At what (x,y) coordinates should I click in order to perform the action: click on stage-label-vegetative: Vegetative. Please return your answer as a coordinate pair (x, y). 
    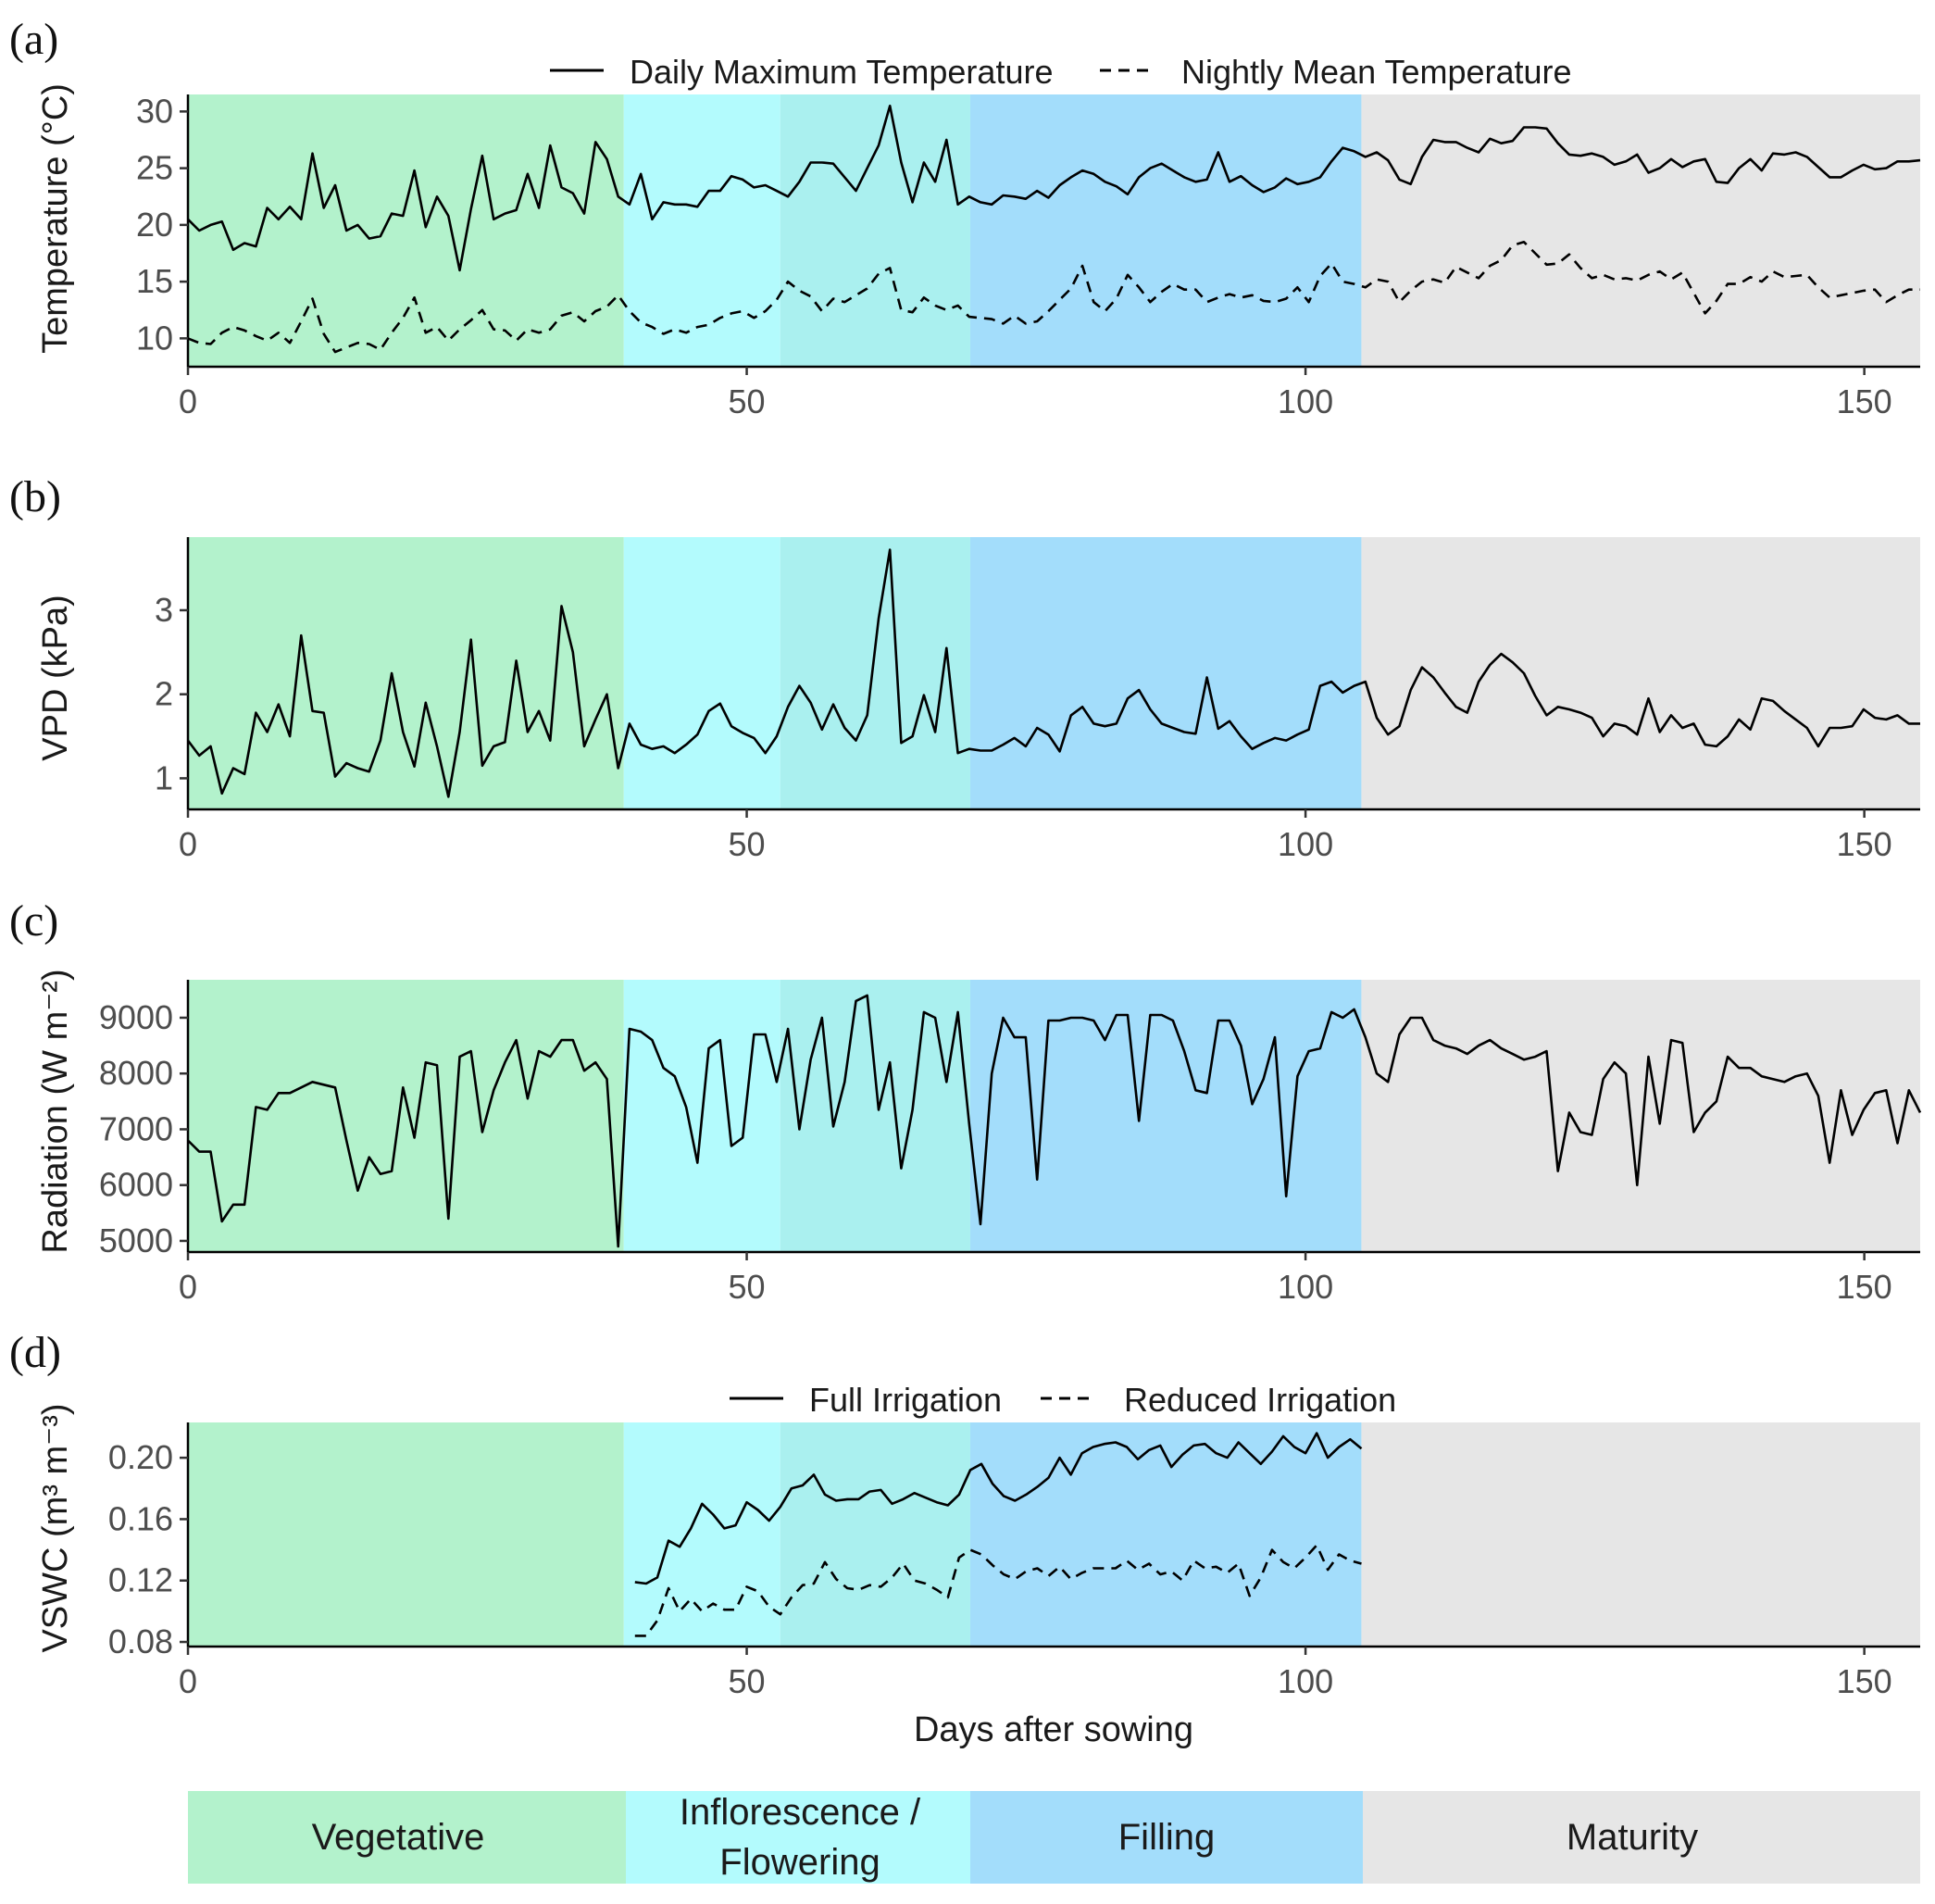
    Looking at the image, I should click on (398, 1837).